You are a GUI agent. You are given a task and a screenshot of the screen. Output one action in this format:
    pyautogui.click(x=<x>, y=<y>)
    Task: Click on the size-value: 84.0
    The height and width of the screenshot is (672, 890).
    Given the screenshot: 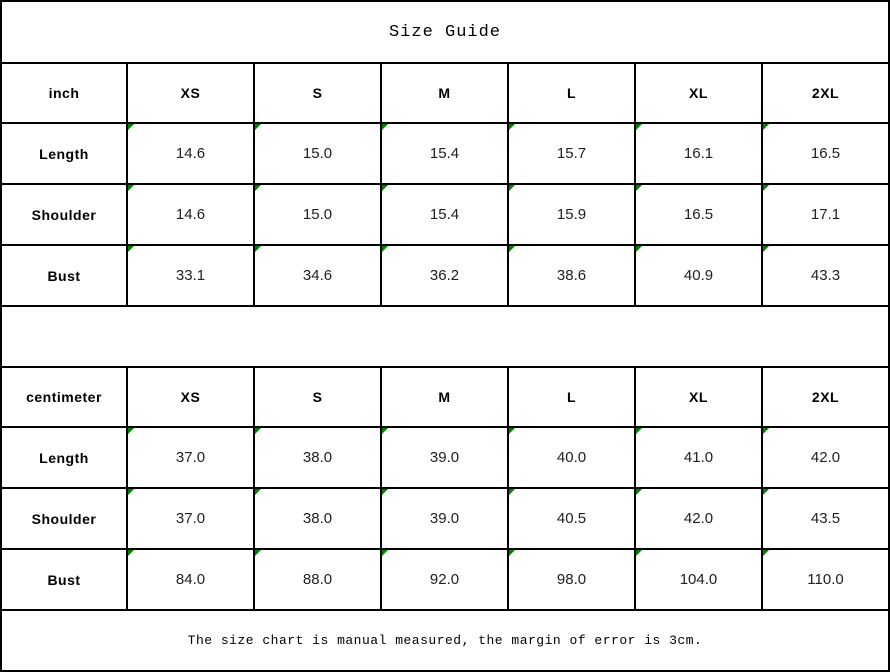 What is the action you would take?
    pyautogui.click(x=190, y=579)
    